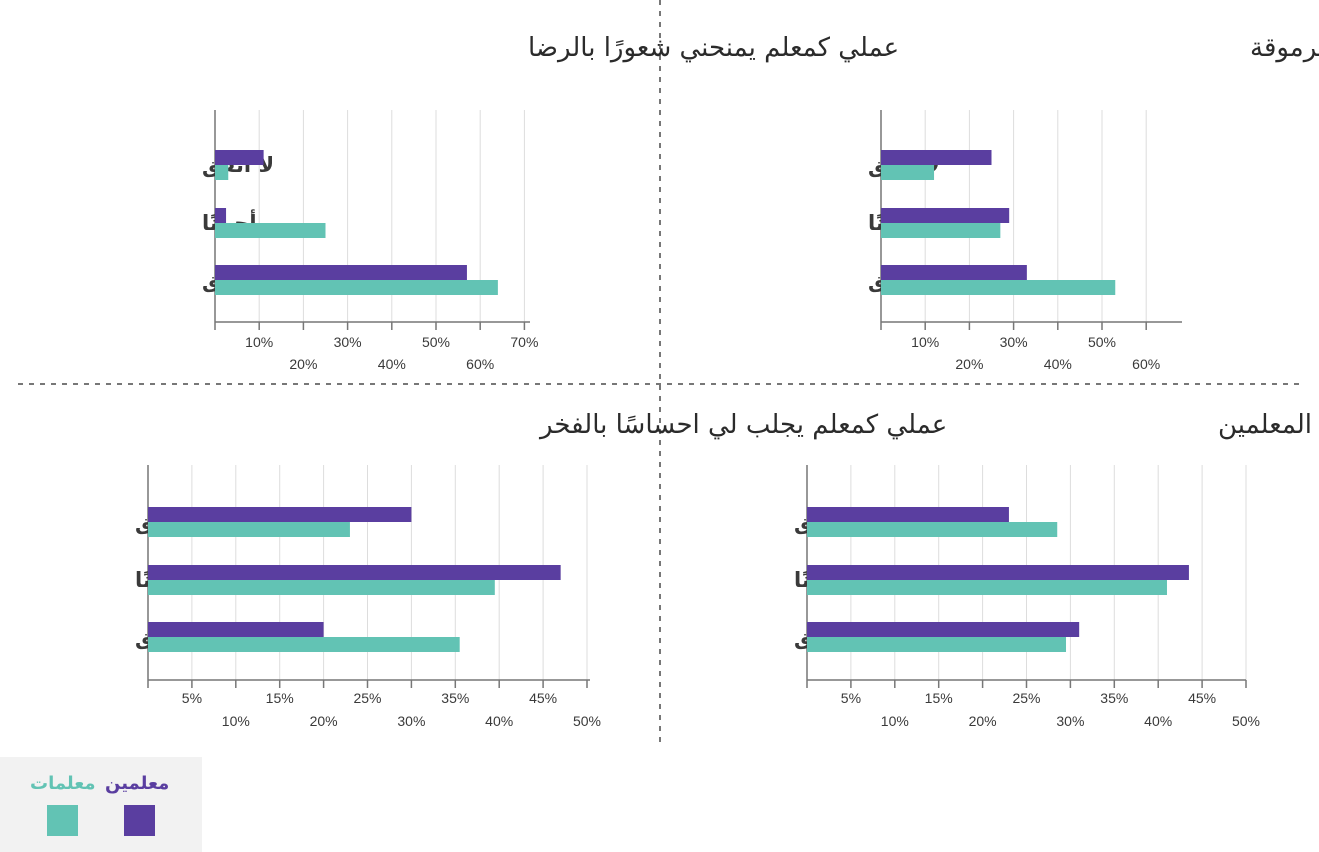 The width and height of the screenshot is (1319, 852). Describe the element at coordinates (101, 804) in the screenshot. I see `legend: معلمين معلمات` at that location.